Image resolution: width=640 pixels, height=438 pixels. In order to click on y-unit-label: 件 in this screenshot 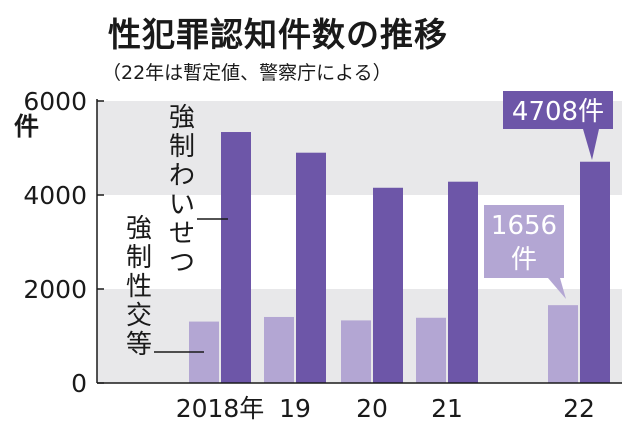, I will do `click(26, 126)`.